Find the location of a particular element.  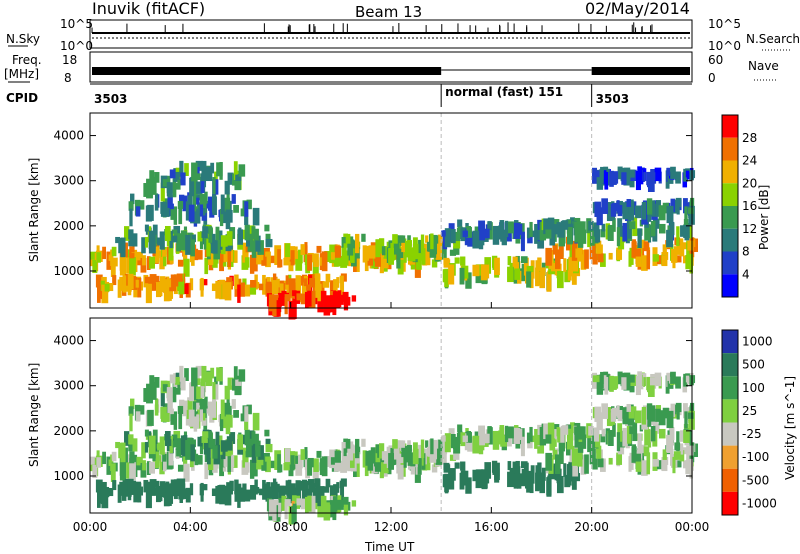

time-tick-label: 08:00 is located at coordinates (290, 527).